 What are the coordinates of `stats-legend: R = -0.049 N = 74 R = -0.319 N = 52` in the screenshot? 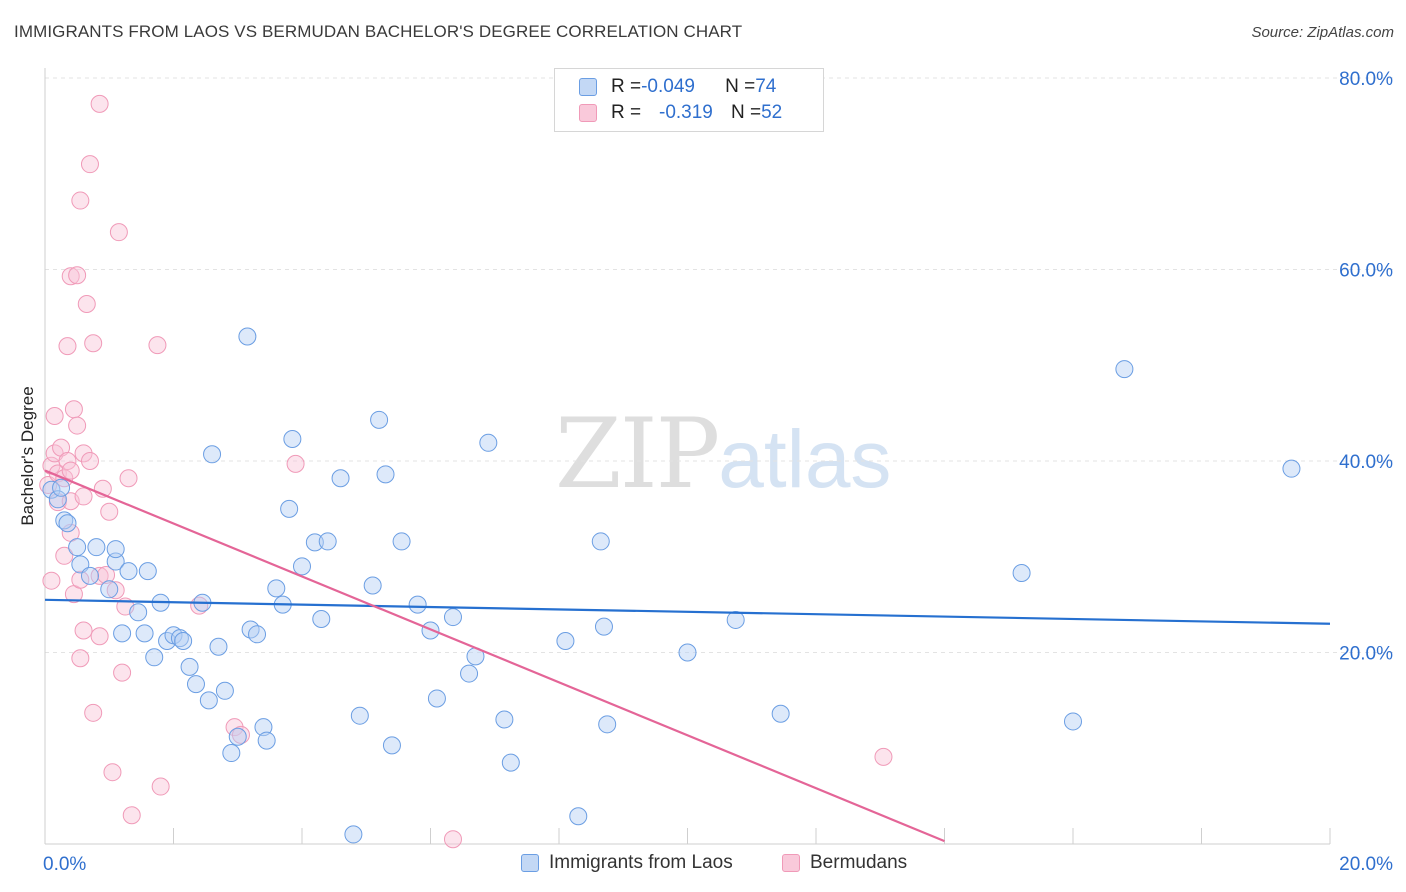 It's located at (689, 100).